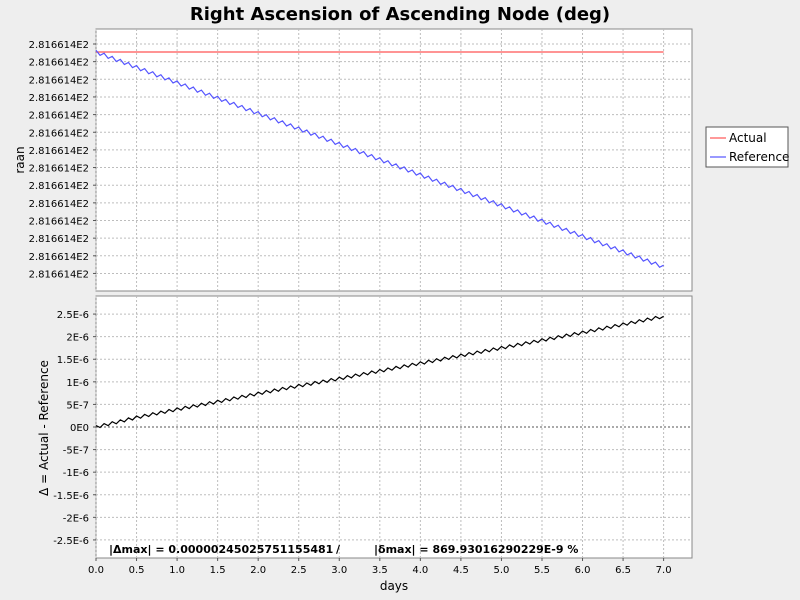 This screenshot has height=600, width=800. Describe the element at coordinates (73, 315) in the screenshot. I see `bottom-y-tick-label: 2.5E-6` at that location.